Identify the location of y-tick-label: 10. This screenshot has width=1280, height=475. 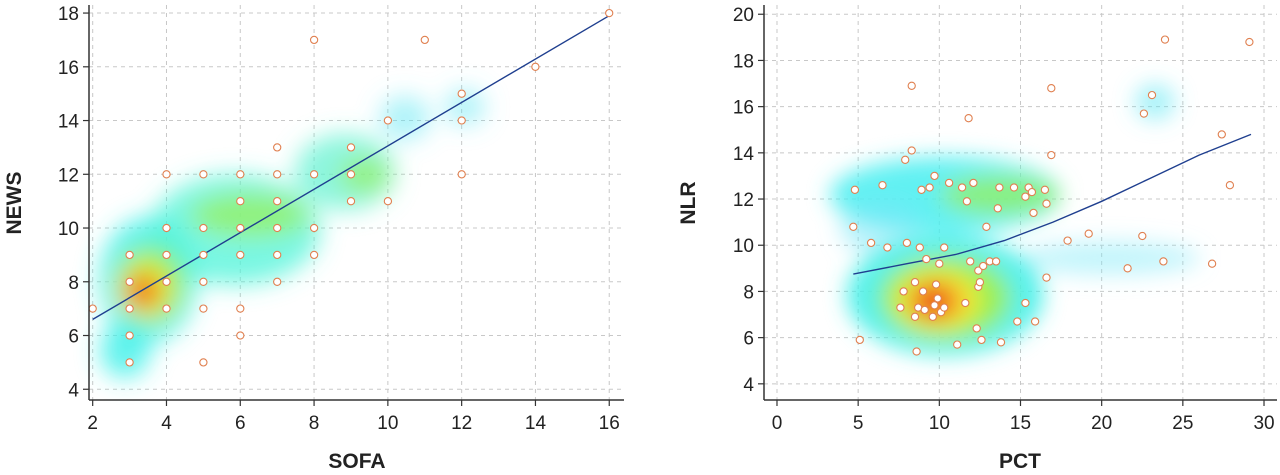
(743, 246).